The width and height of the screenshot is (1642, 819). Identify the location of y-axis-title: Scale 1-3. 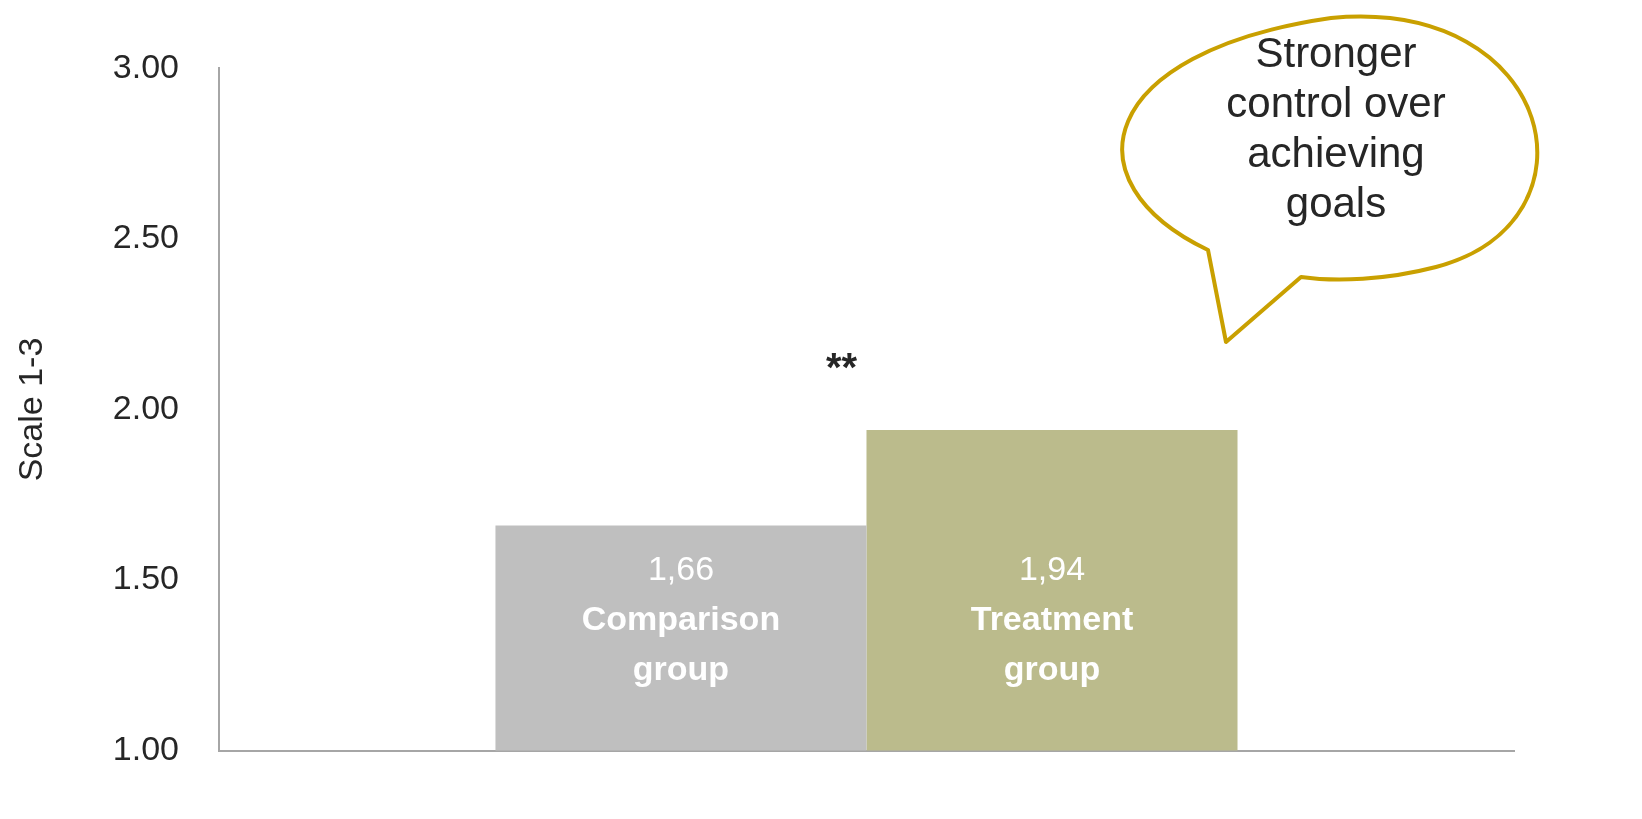
(29, 409).